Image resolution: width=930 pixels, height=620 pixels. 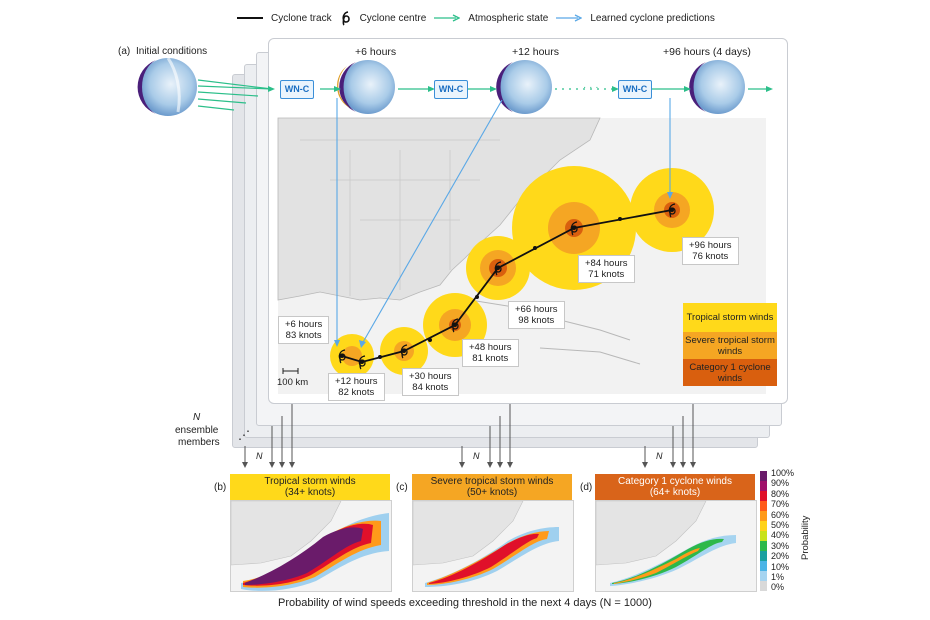 What do you see at coordinates (676, 546) in the screenshot?
I see `panel-d-map` at bounding box center [676, 546].